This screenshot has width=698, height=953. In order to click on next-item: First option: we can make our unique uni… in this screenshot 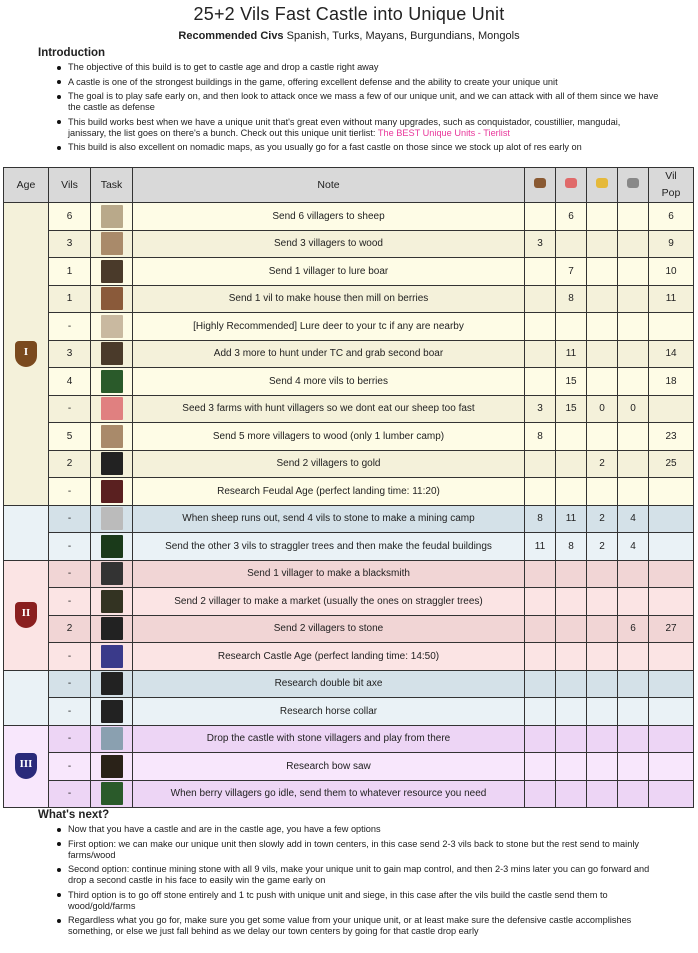, I will do `click(357, 850)`.